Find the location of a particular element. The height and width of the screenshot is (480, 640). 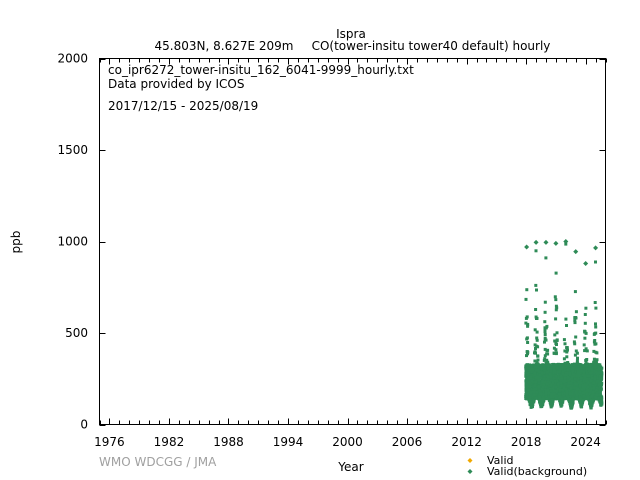

y-tick-label: 1000 is located at coordinates (72, 242).